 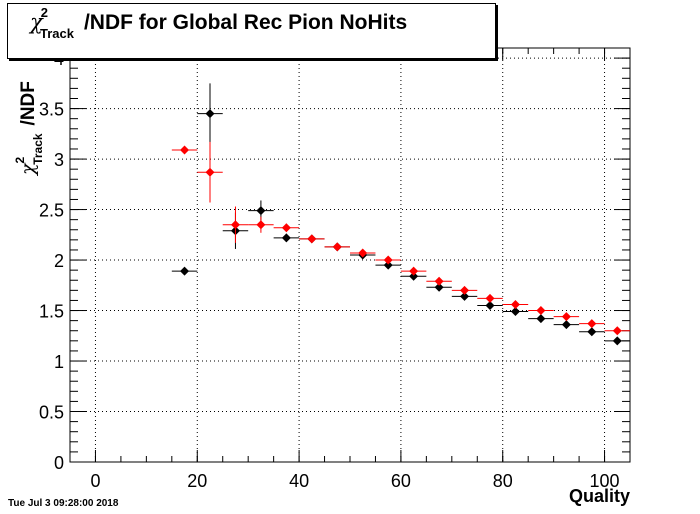 What do you see at coordinates (503, 481) in the screenshot?
I see `x-tick-label: 80` at bounding box center [503, 481].